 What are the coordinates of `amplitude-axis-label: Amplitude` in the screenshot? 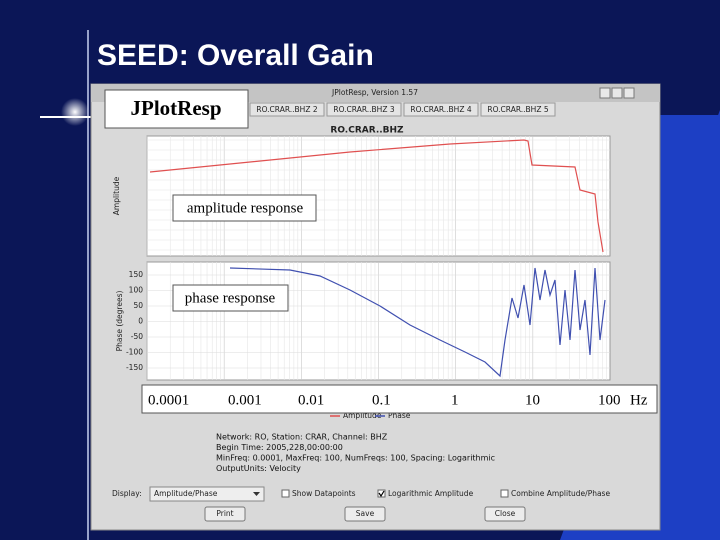 It's located at (116, 195).